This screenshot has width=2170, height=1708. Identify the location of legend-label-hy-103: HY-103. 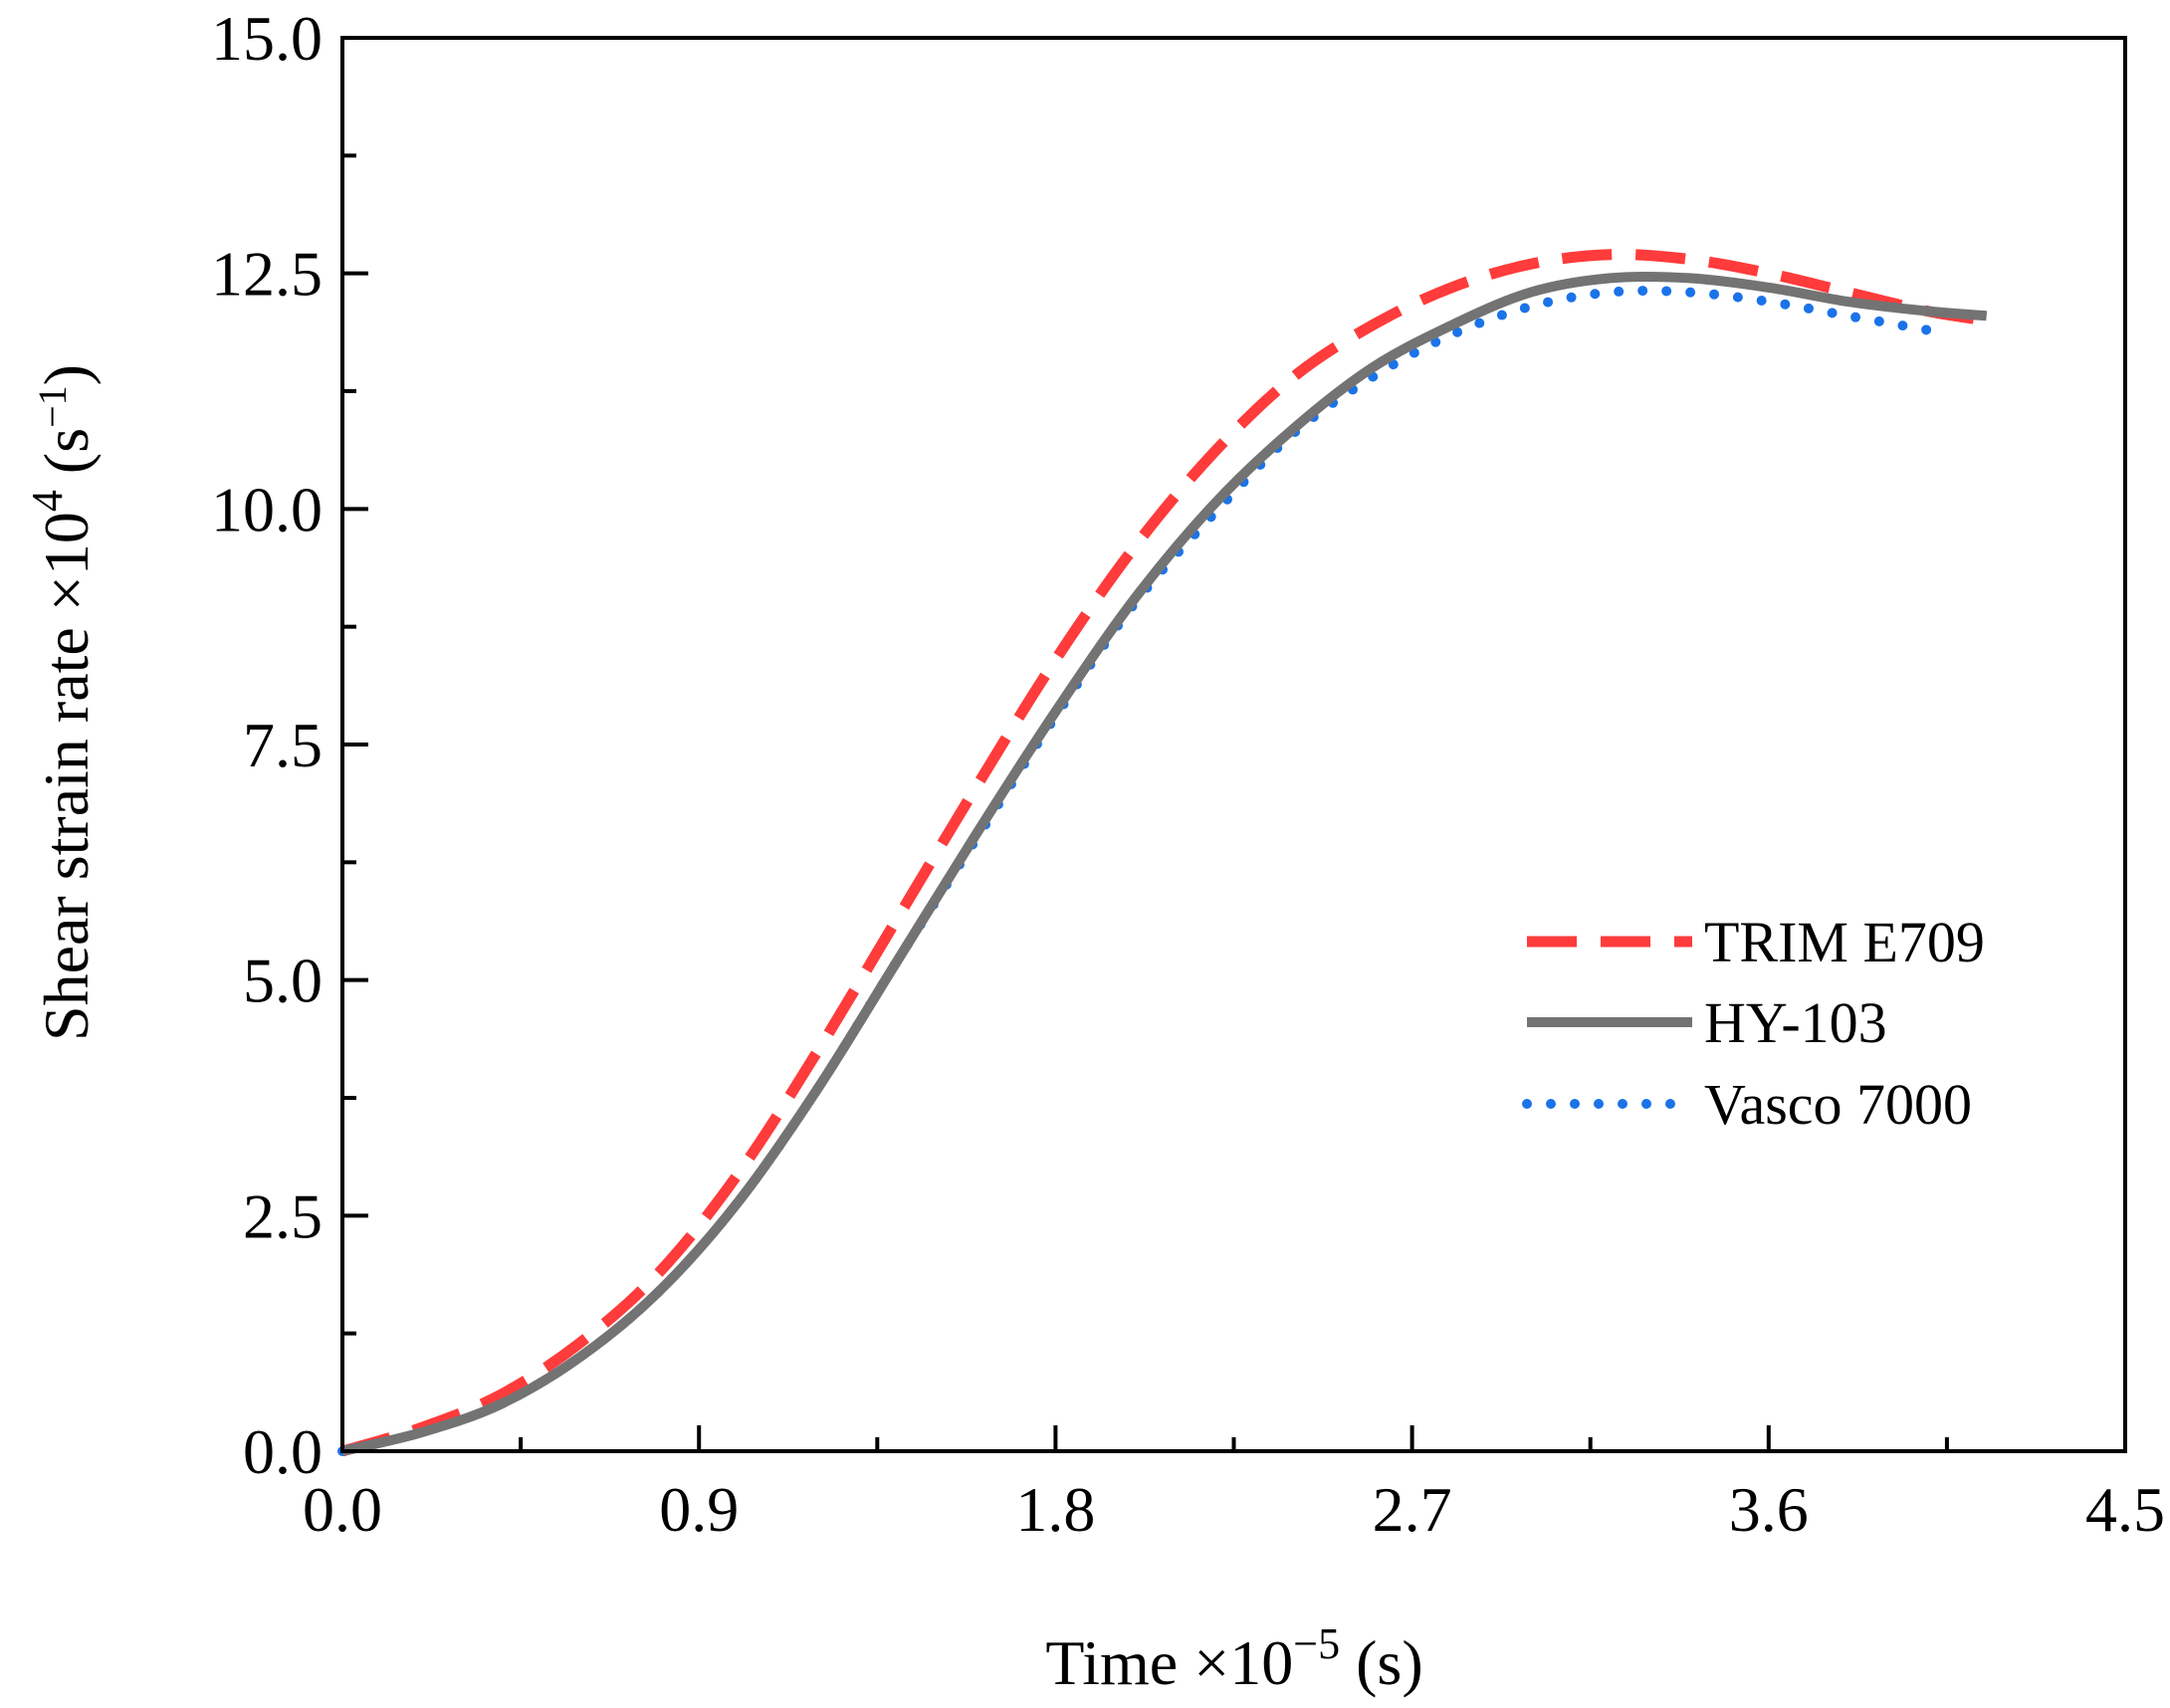
(1796, 1022).